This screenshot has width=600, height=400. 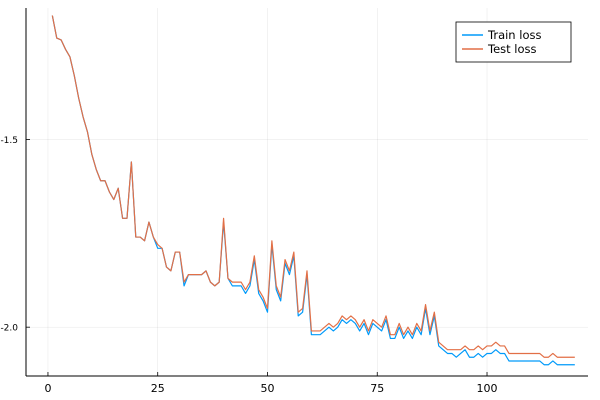 What do you see at coordinates (487, 388) in the screenshot?
I see `x-tick-label: 100` at bounding box center [487, 388].